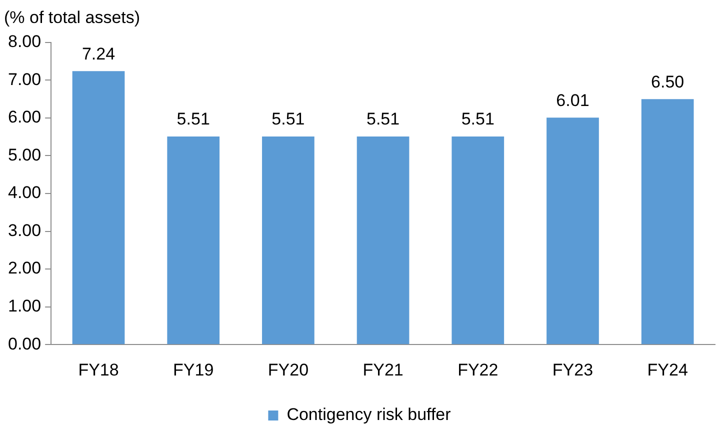 The width and height of the screenshot is (725, 434). What do you see at coordinates (25, 306) in the screenshot?
I see `y-tick-label: 1.00` at bounding box center [25, 306].